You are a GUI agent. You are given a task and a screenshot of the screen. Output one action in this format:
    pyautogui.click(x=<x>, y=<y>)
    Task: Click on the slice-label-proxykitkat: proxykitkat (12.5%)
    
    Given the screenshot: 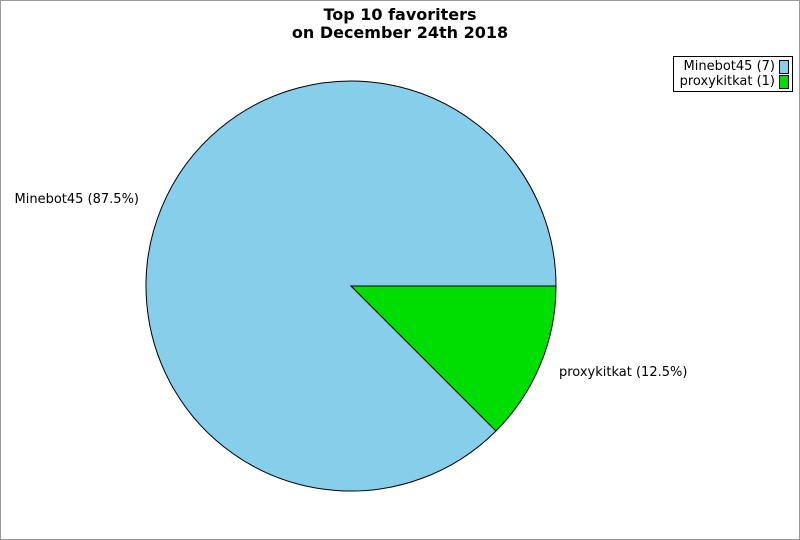 What is the action you would take?
    pyautogui.click(x=623, y=372)
    